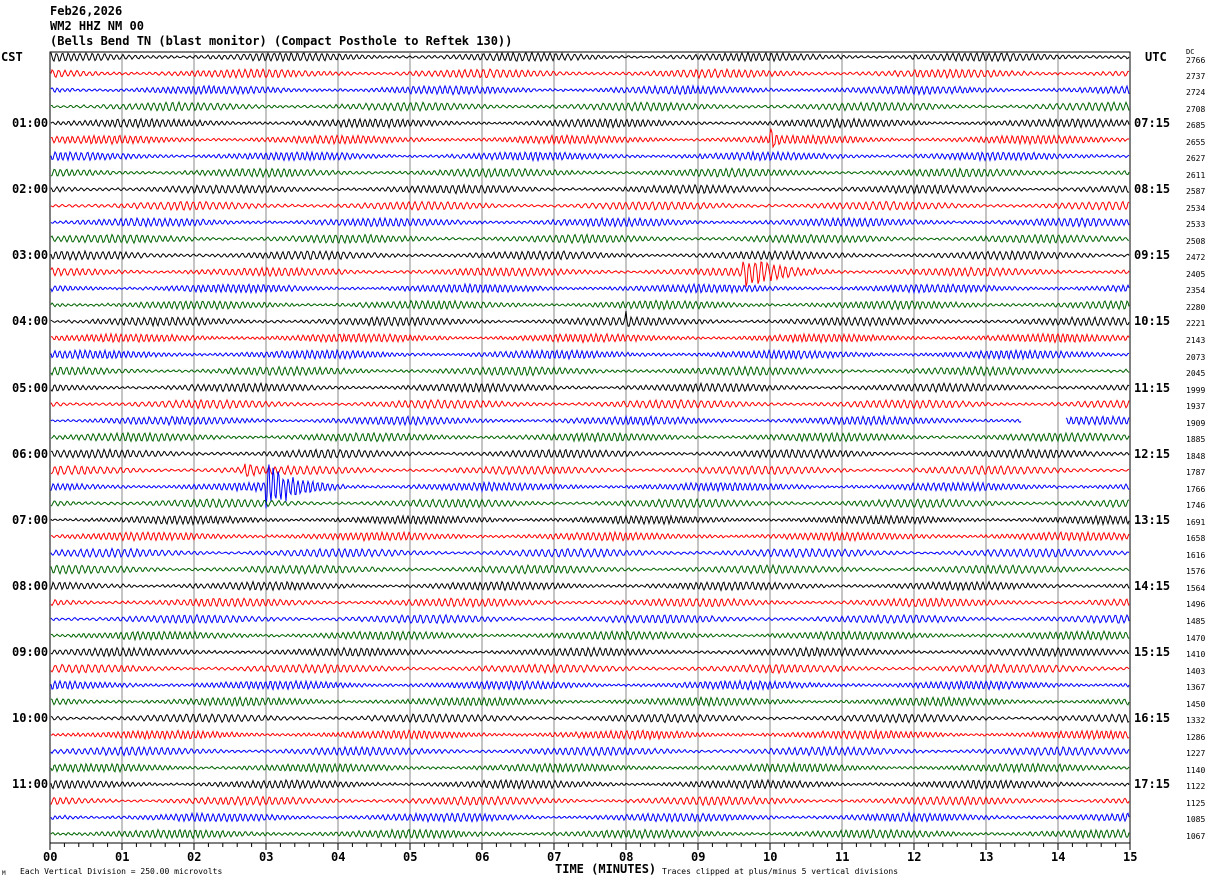 This screenshot has height=886, width=1210. I want to click on dc-offset-label: 2045, so click(1196, 374).